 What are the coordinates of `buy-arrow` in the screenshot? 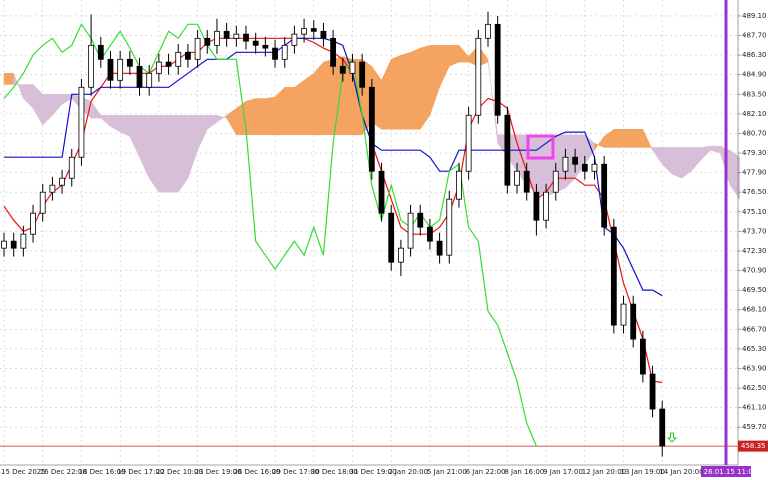 It's located at (672, 437).